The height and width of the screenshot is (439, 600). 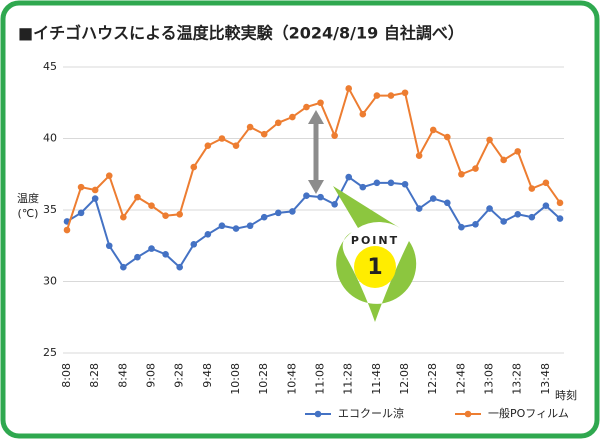 What do you see at coordinates (179, 375) in the screenshot?
I see `x-tick-label: 9:28` at bounding box center [179, 375].